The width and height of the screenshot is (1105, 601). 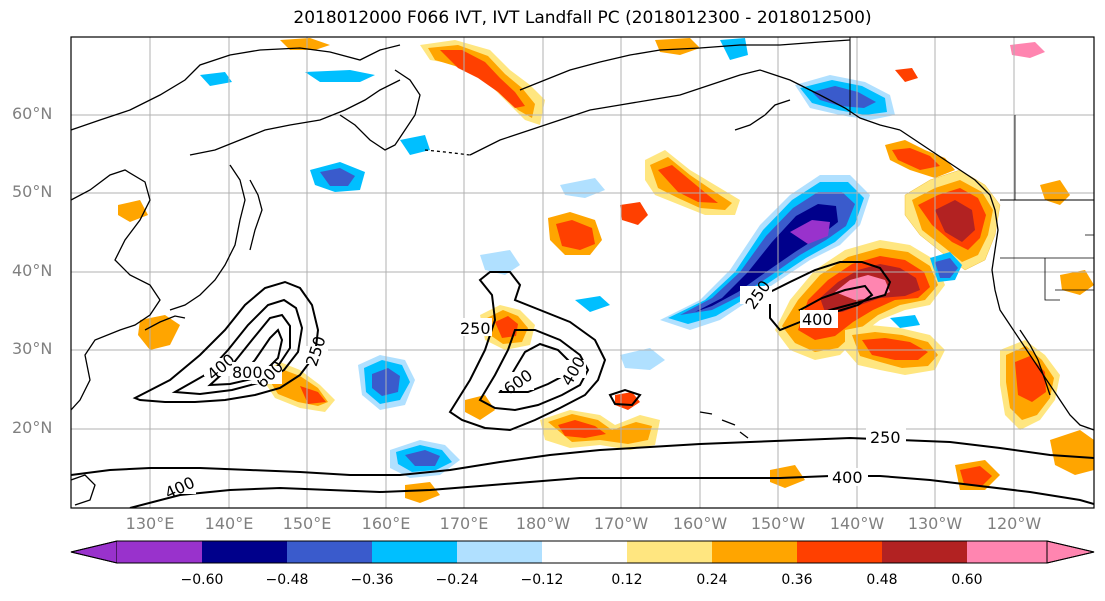 What do you see at coordinates (457, 580) in the screenshot?
I see `colorbar-tick: −0.24` at bounding box center [457, 580].